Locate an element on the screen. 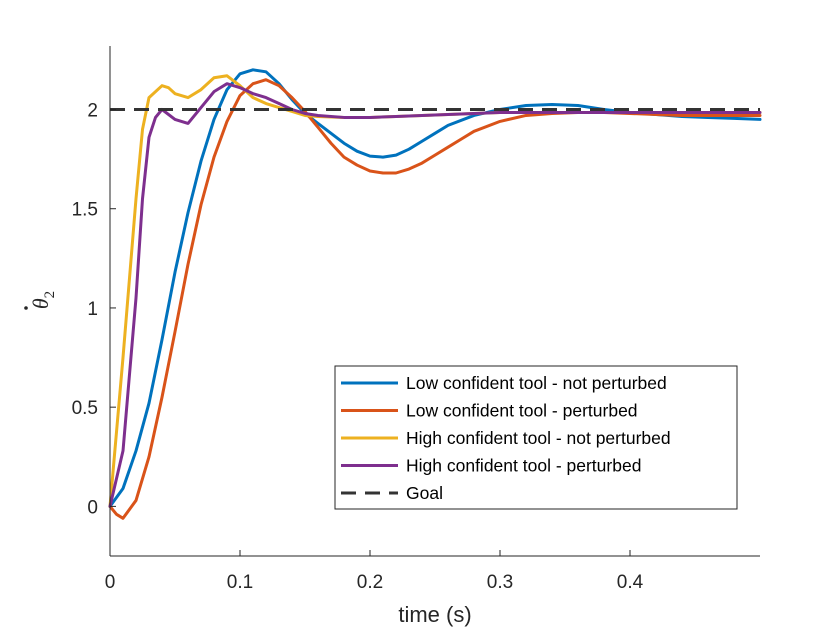 This screenshot has height=630, width=840. legend-box is located at coordinates (536, 437).